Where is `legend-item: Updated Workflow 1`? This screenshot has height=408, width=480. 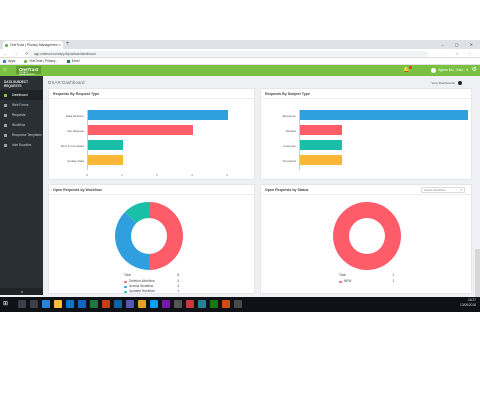 legend-item: Updated Workflow 1 is located at coordinates (151, 291).